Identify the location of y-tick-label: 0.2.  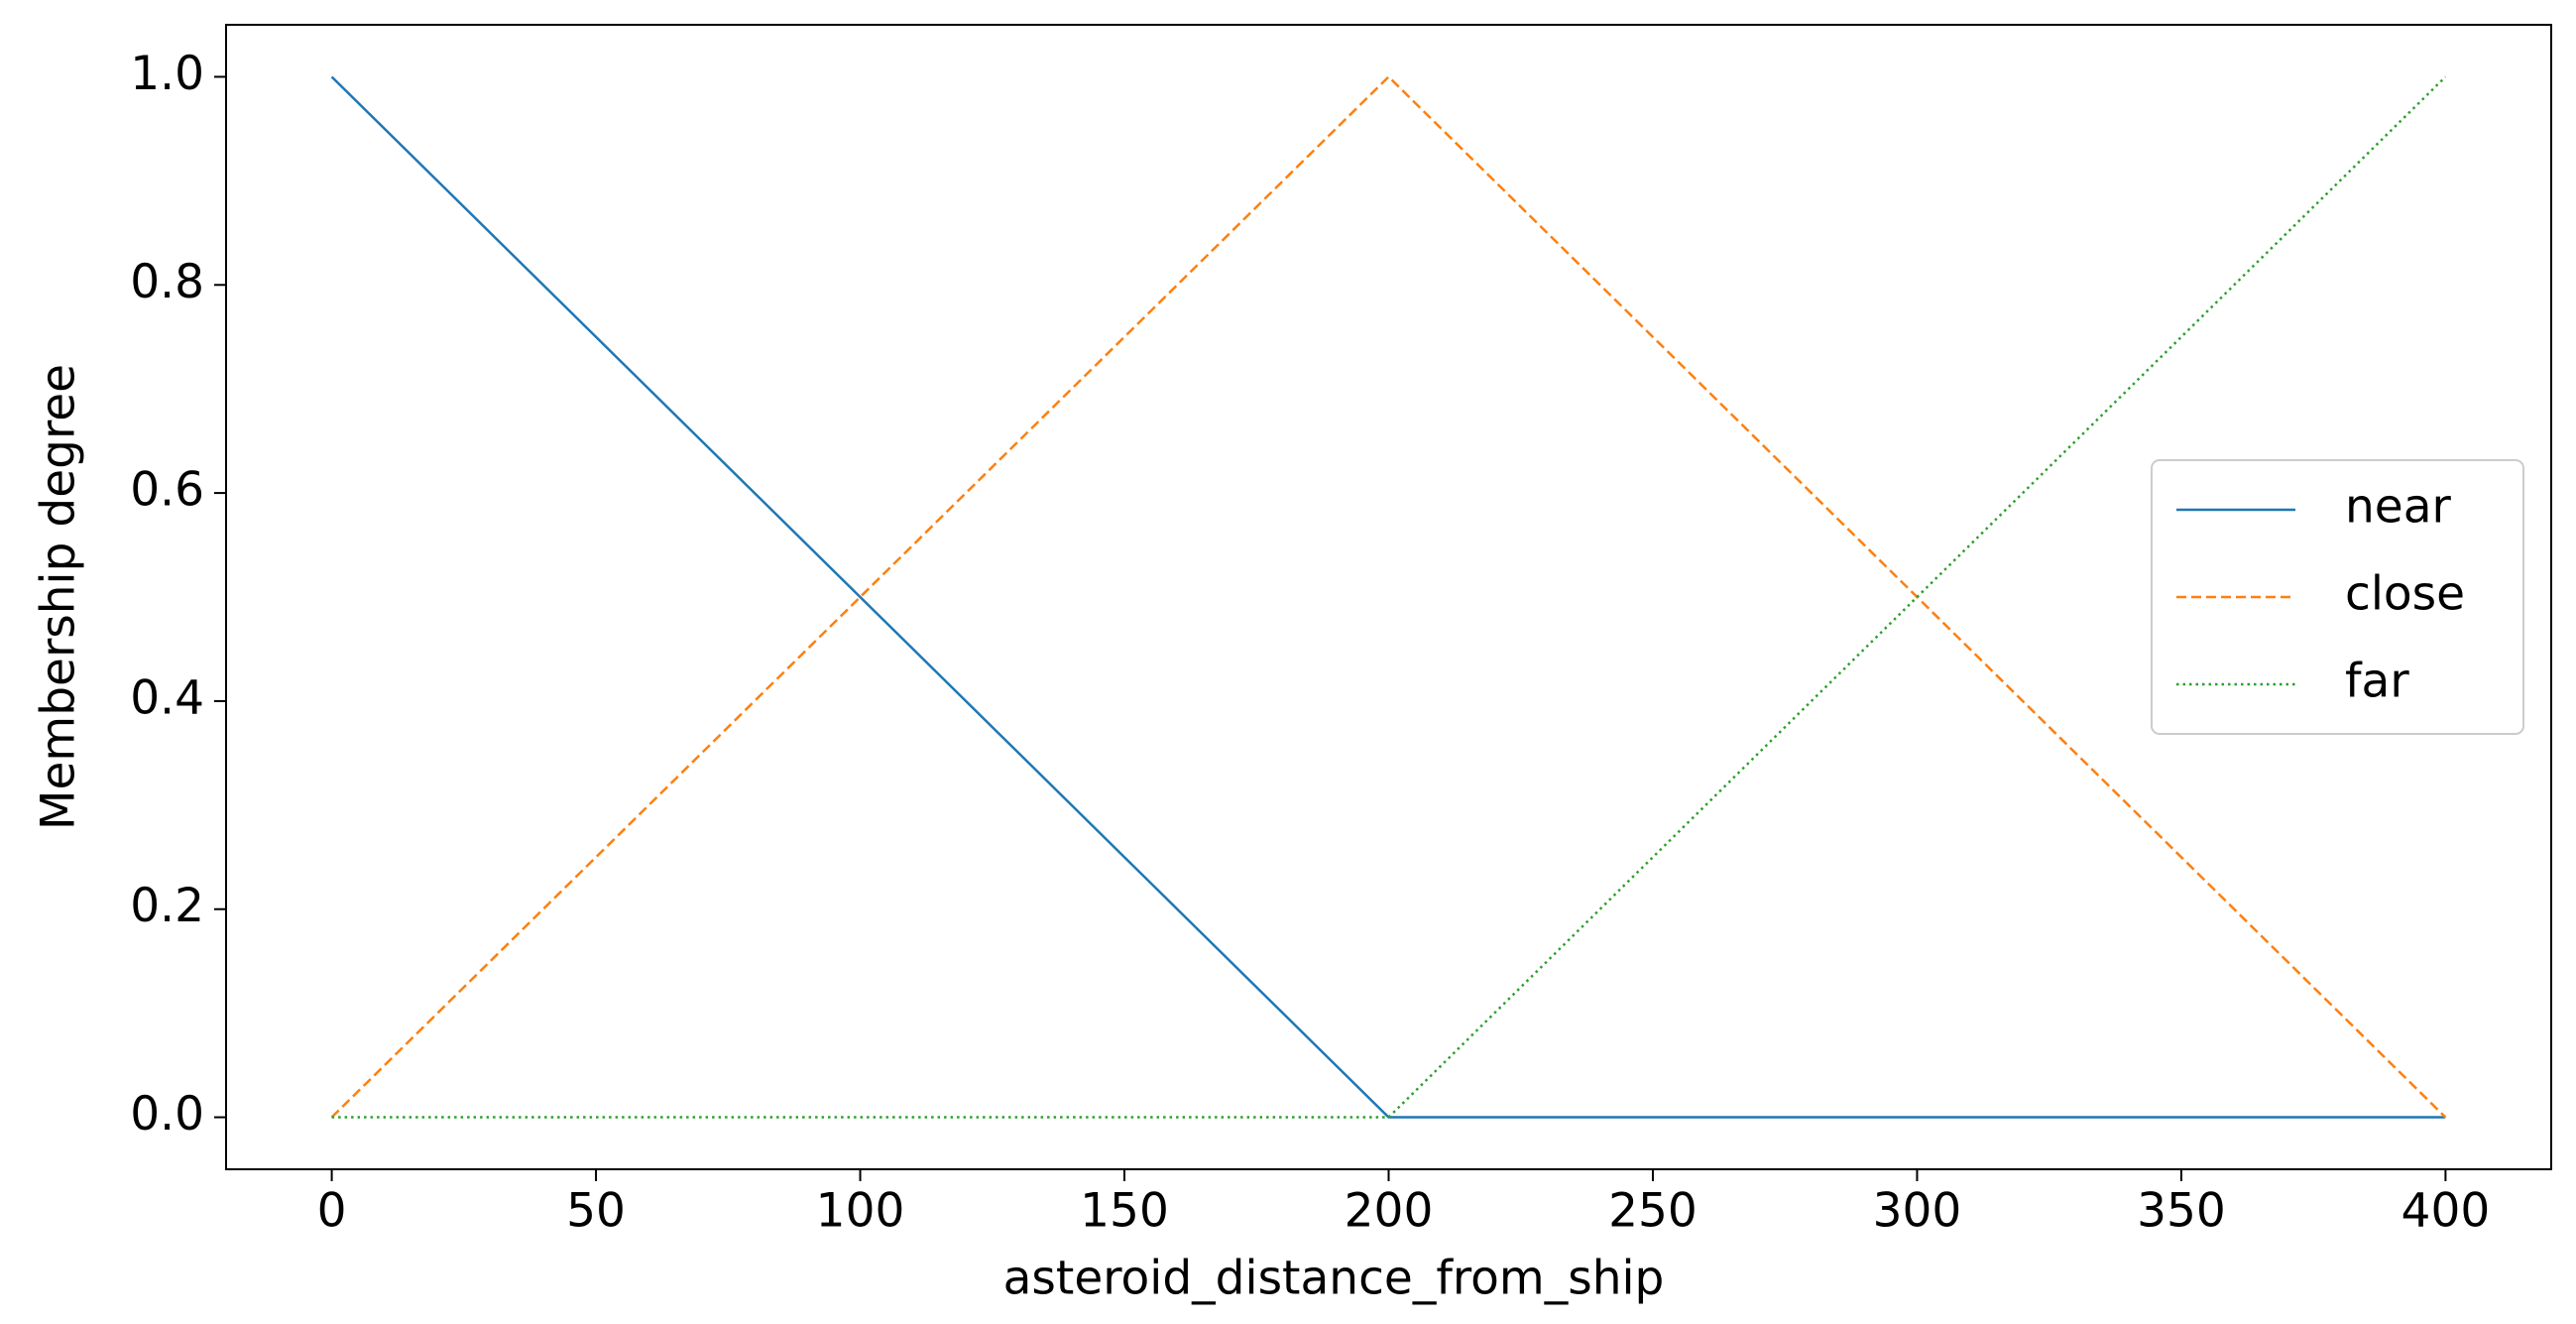
(167, 906).